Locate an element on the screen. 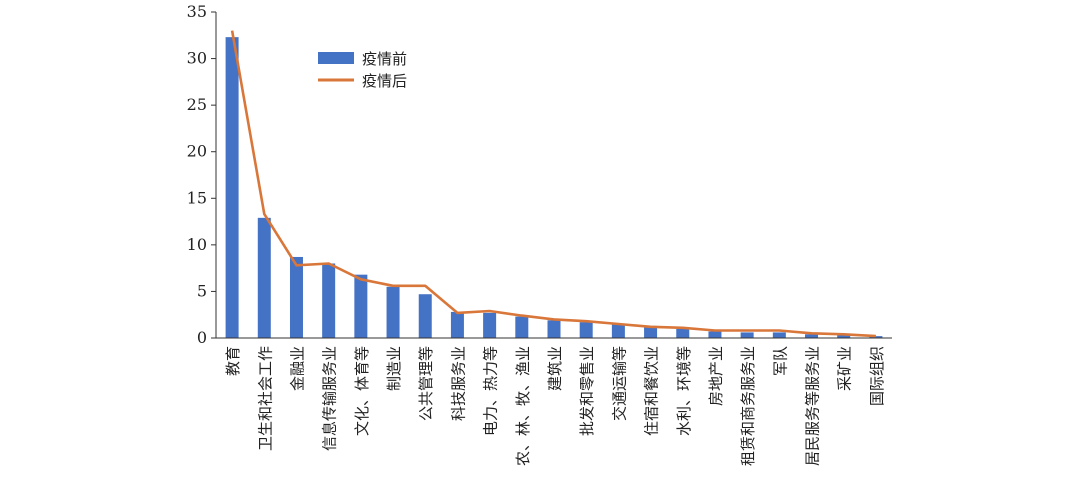 This screenshot has width=1080, height=500. x-category-label: 军队 is located at coordinates (780, 361).